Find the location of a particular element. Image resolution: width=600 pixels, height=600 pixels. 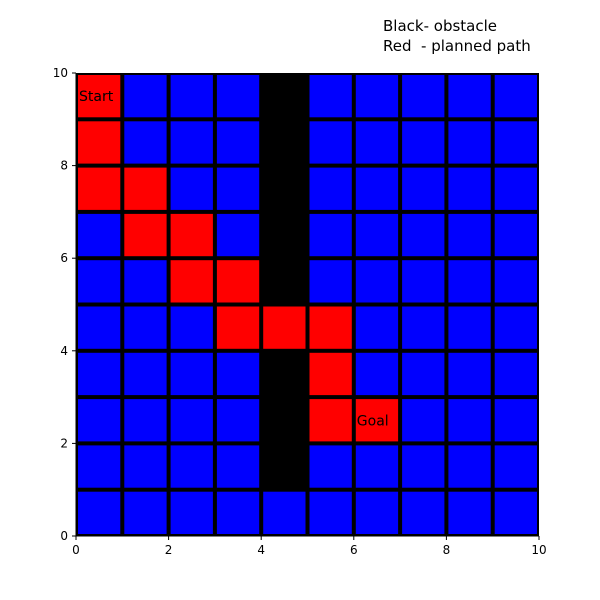

y-tick-label: 0 is located at coordinates (64, 536).